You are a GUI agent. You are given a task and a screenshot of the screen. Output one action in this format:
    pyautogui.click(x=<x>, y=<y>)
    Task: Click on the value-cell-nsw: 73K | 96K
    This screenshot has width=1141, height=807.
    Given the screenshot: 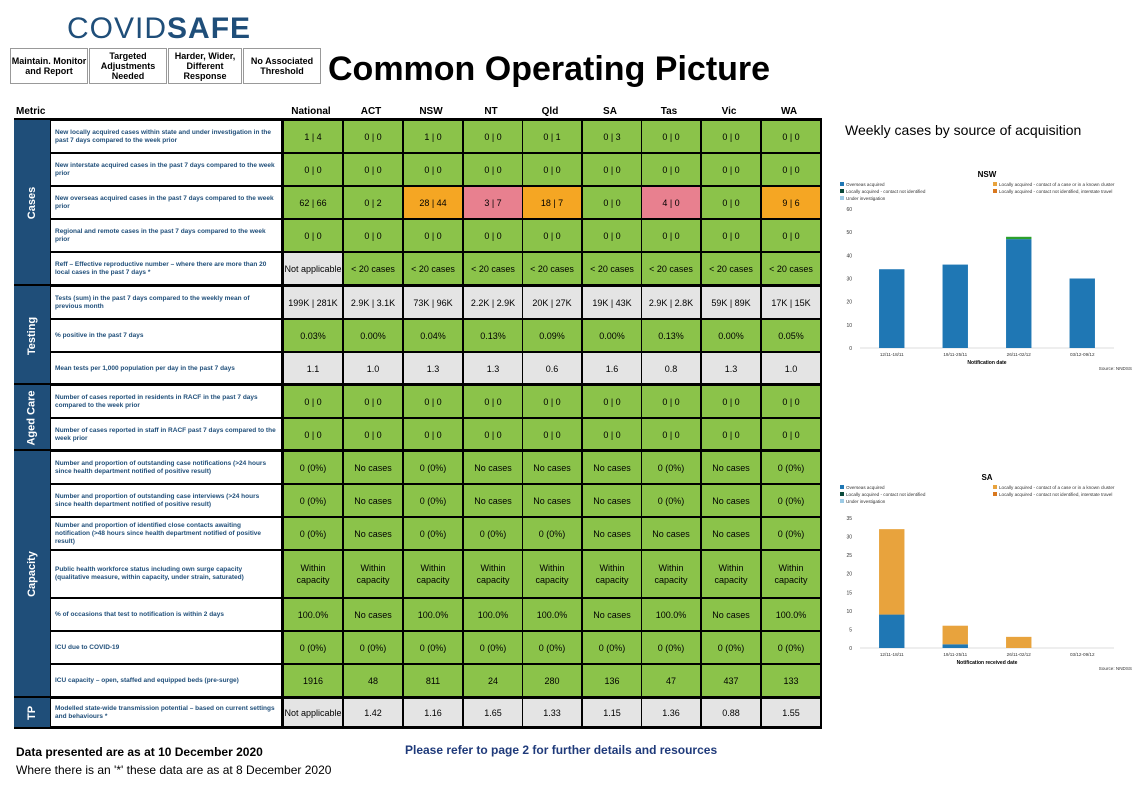 What is the action you would take?
    pyautogui.click(x=433, y=302)
    